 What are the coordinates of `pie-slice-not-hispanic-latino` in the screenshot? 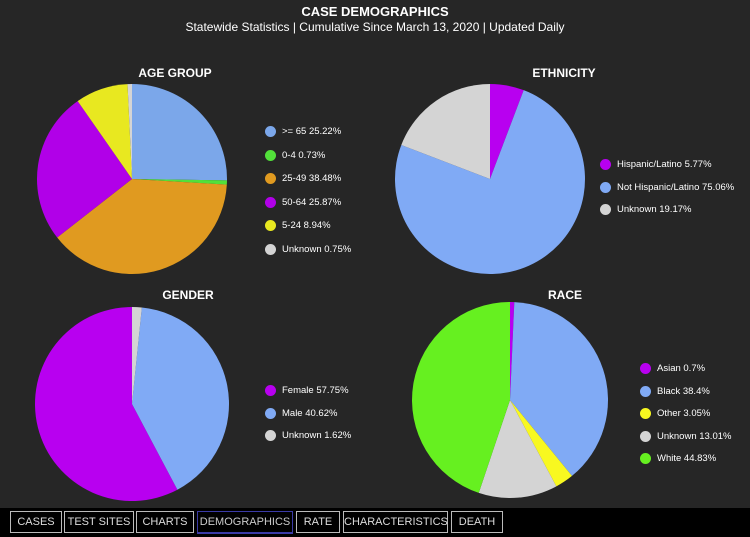 It's located at (489, 182).